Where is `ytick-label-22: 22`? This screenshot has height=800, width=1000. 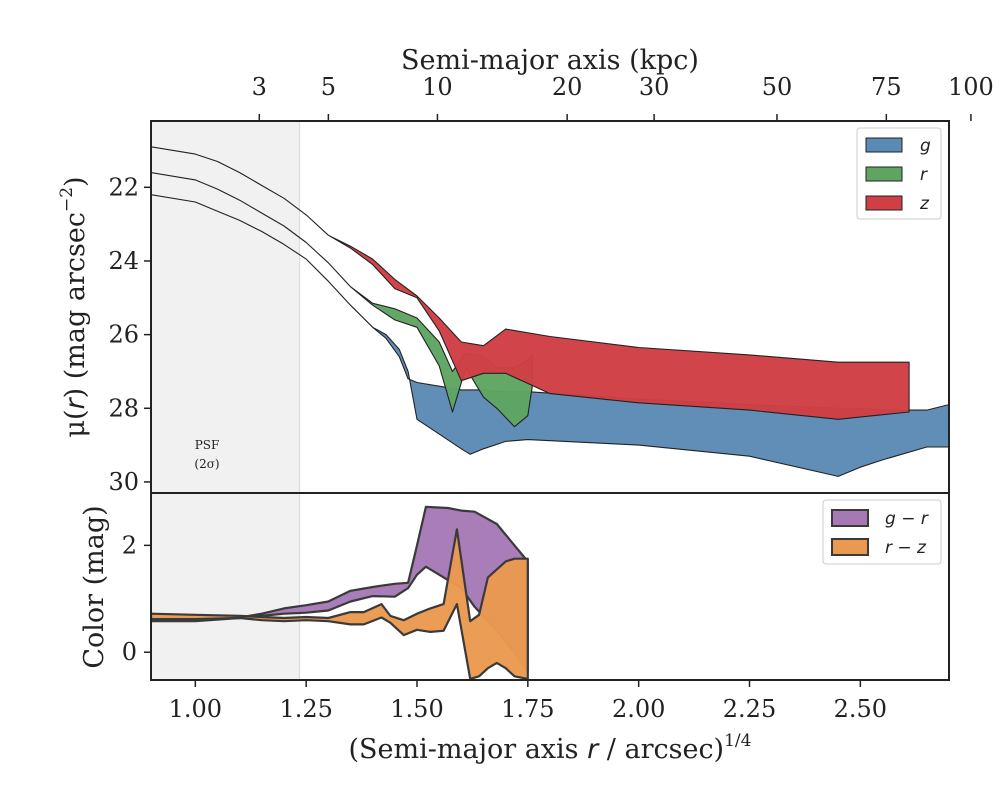
ytick-label-22: 22 is located at coordinates (123, 187).